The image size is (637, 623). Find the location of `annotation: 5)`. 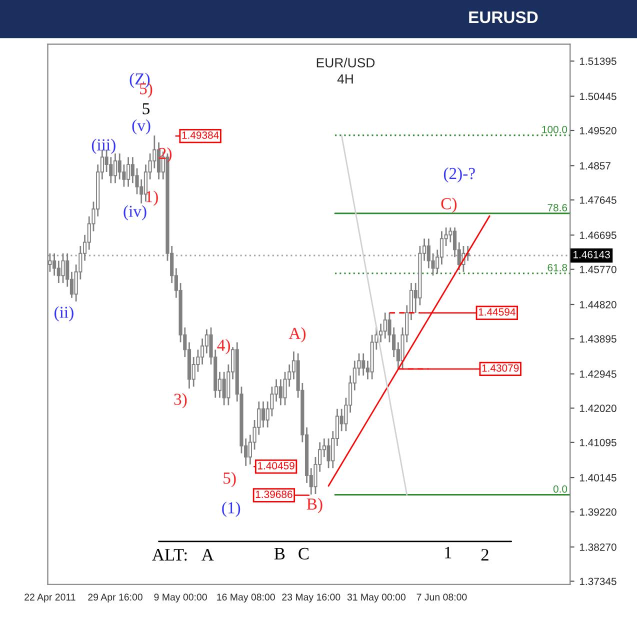

annotation: 5) is located at coordinates (230, 480).